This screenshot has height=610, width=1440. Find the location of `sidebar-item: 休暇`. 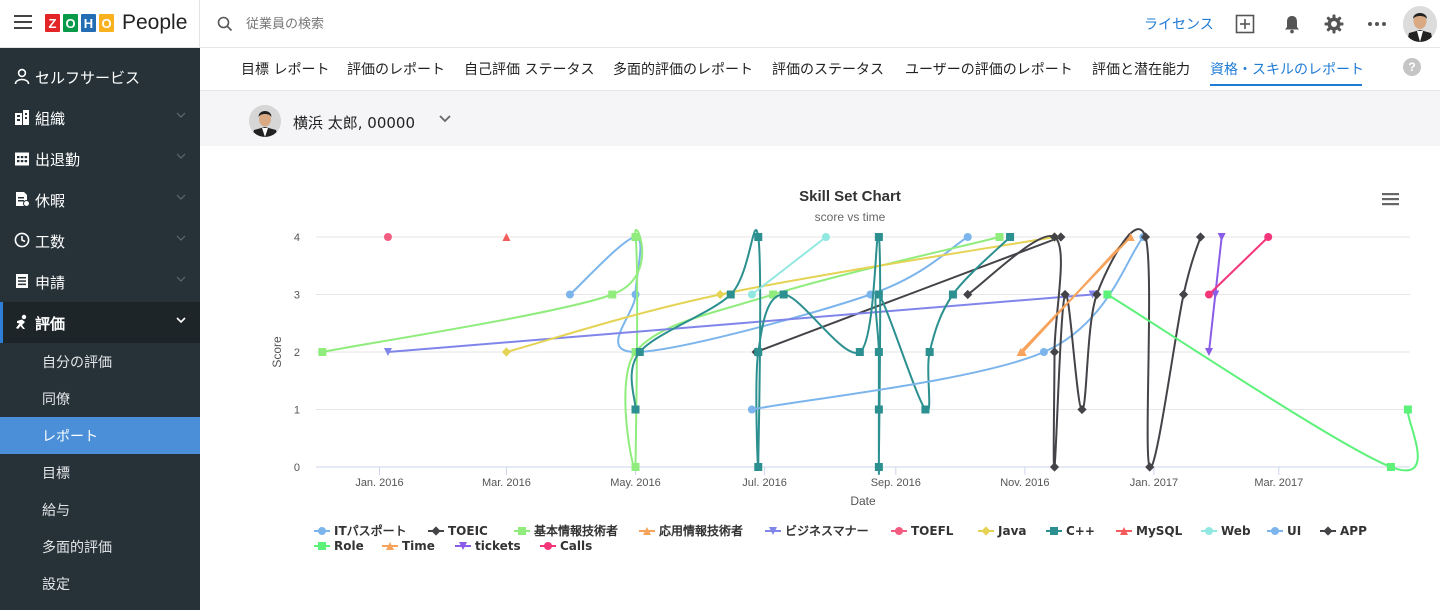

sidebar-item: 休暇 is located at coordinates (100, 199).